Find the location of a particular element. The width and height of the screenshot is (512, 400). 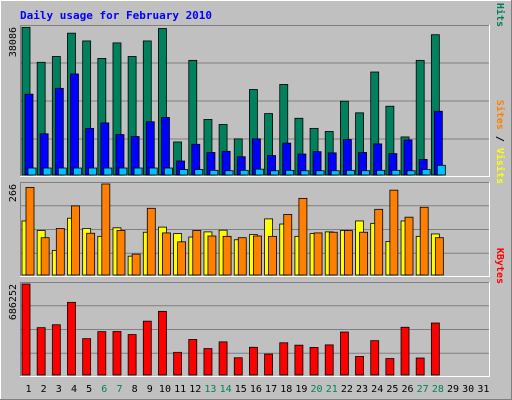

x-tick-label-day-22: 22 is located at coordinates (347, 389).